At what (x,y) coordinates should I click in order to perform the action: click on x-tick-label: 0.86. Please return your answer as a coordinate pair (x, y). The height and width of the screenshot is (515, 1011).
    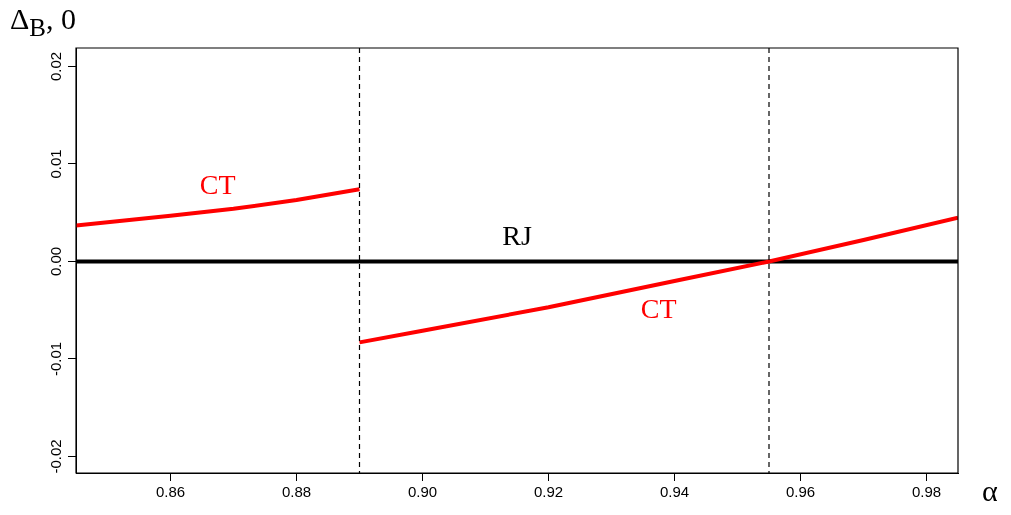
    Looking at the image, I should click on (170, 492).